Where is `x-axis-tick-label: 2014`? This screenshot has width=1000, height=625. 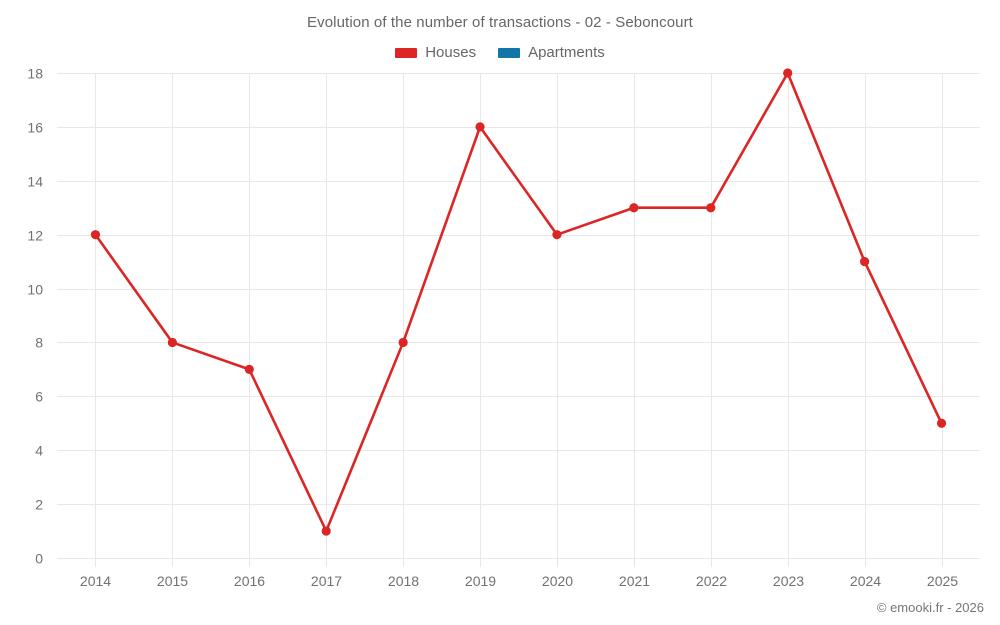
x-axis-tick-label: 2014 is located at coordinates (95, 581).